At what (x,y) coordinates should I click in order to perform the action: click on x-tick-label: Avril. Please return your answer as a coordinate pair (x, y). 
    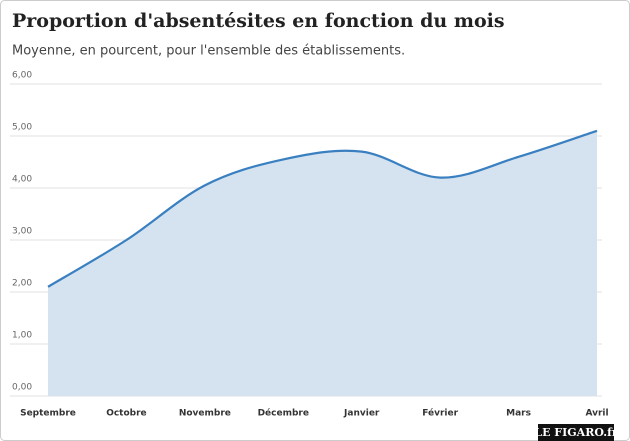
    Looking at the image, I should click on (596, 414).